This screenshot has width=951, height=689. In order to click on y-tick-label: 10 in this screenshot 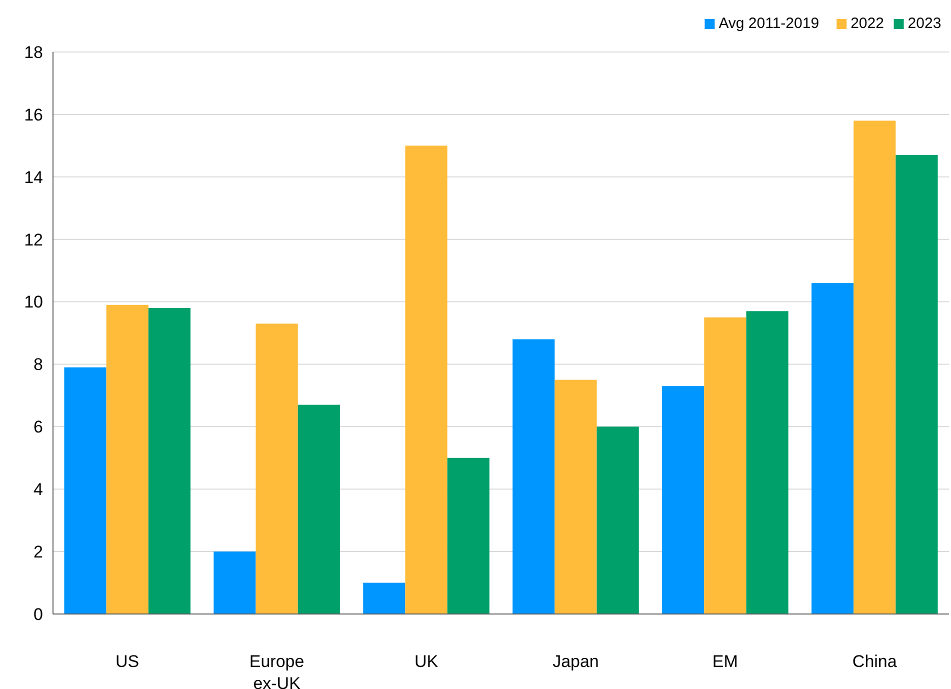, I will do `click(33, 302)`.